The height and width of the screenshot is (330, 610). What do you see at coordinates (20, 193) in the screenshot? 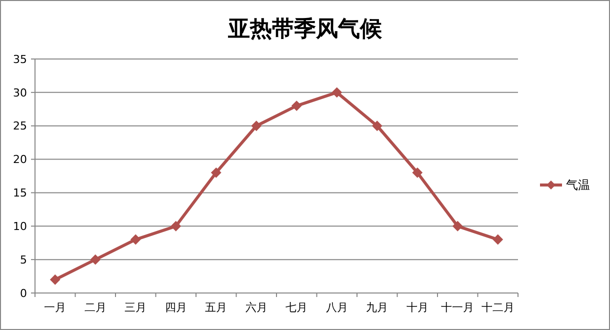
I see `y-tick-label: 15` at bounding box center [20, 193].